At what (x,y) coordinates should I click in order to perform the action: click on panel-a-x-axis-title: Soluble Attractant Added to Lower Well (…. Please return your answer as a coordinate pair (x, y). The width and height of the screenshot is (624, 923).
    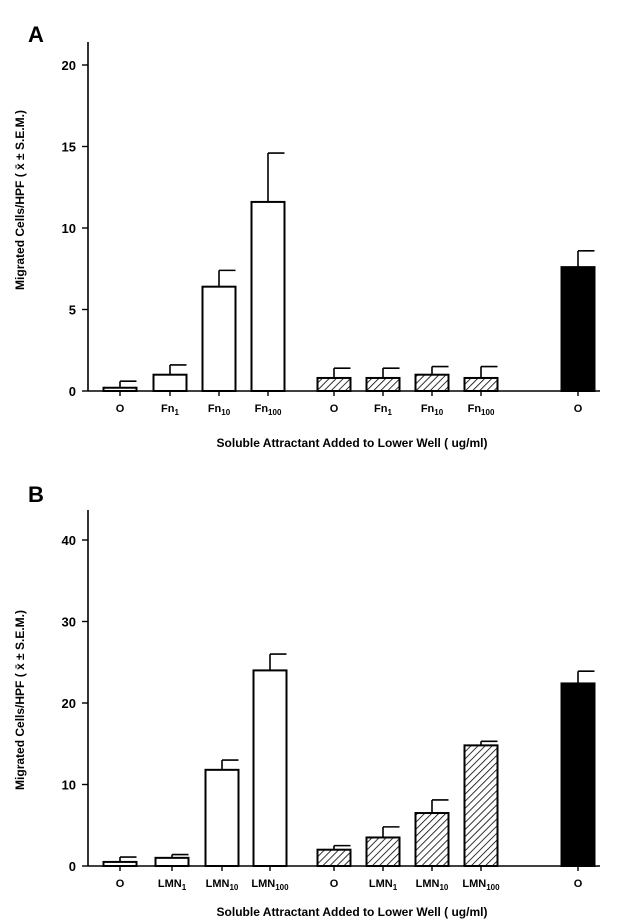
    Looking at the image, I should click on (352, 443).